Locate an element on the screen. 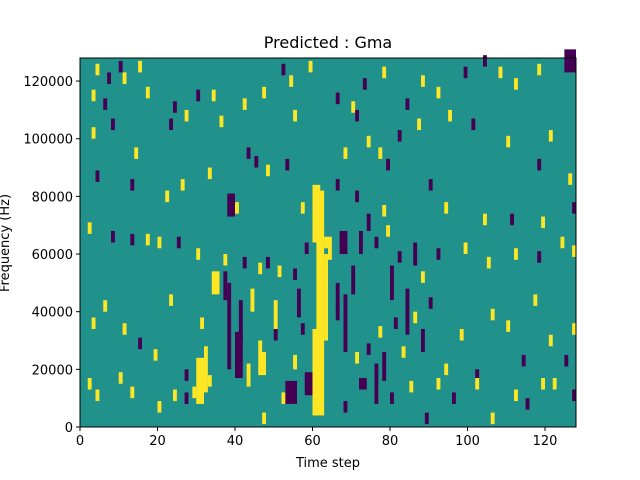 The width and height of the screenshot is (640, 480). x-tick-label: 0 is located at coordinates (80, 441).